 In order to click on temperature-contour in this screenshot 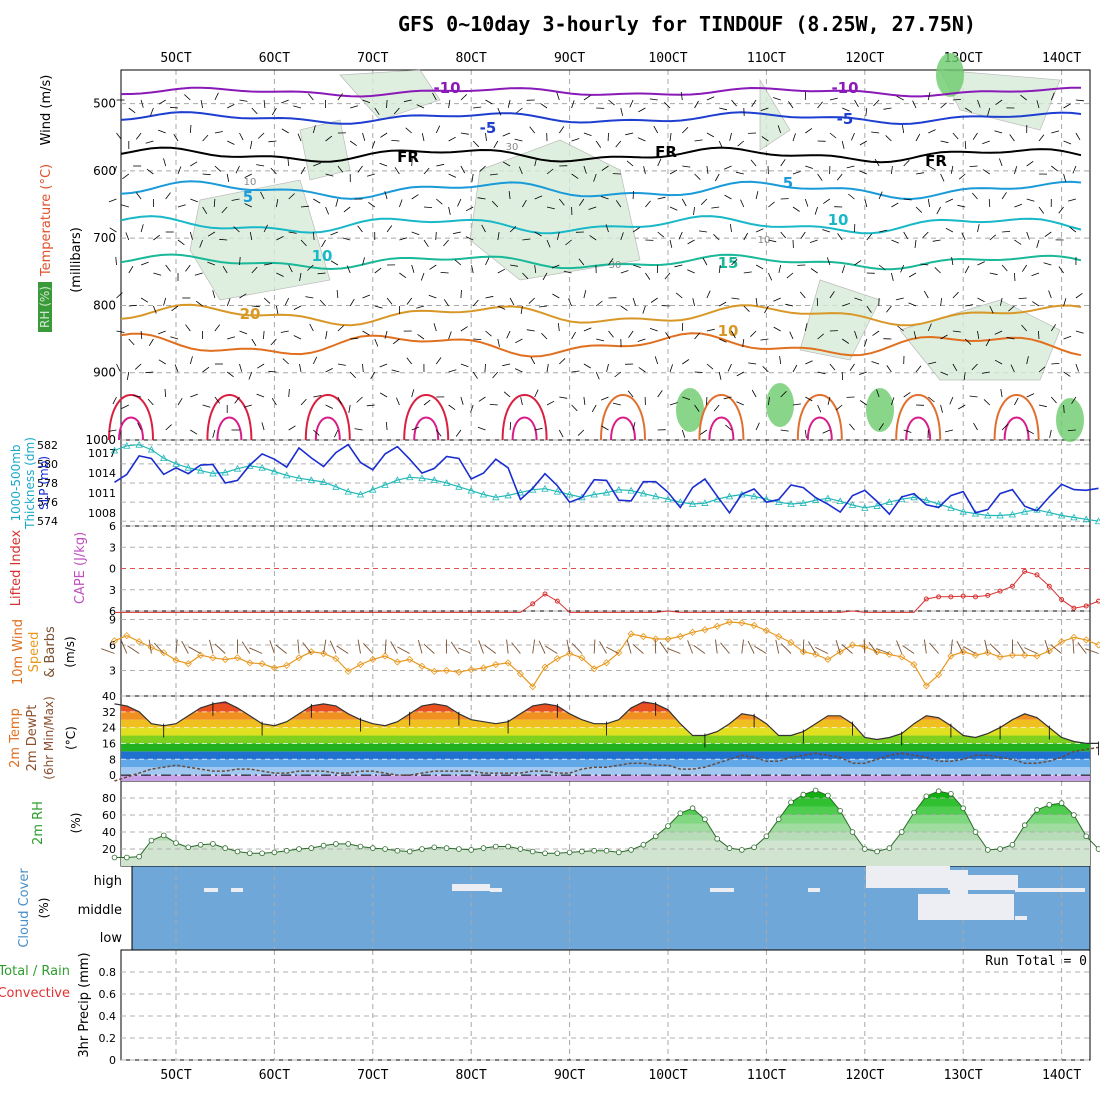, I will do `click(600, 92)`.